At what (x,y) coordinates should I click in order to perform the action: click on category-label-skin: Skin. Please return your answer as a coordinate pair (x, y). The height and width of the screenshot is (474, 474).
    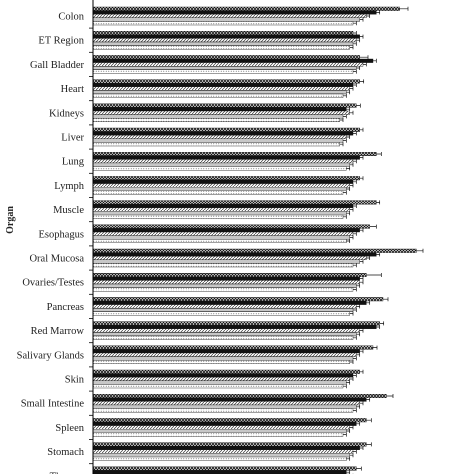
    Looking at the image, I should click on (75, 380).